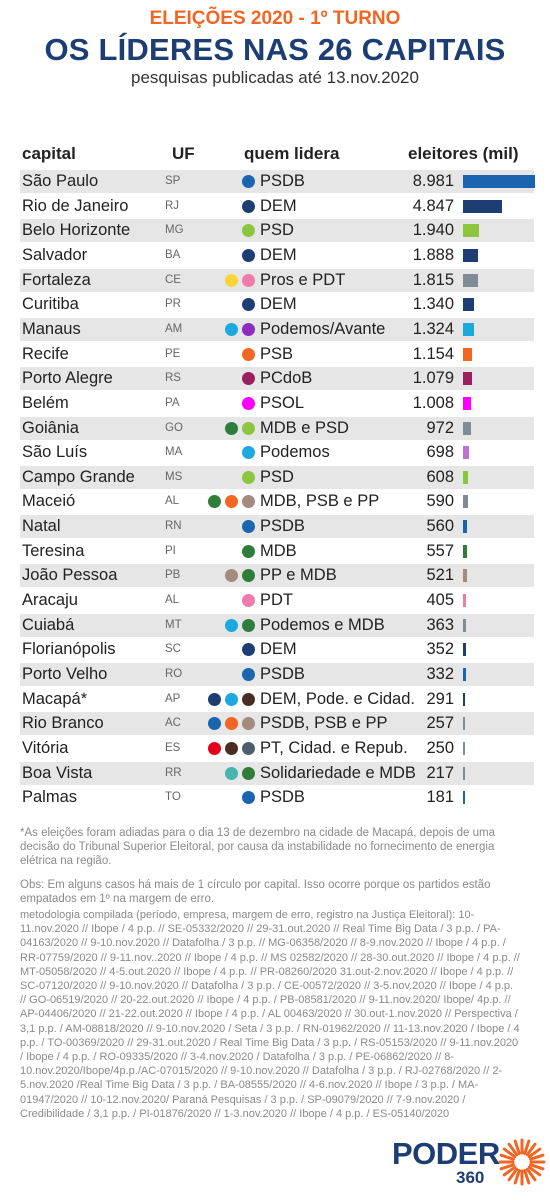 The image size is (550, 1200). I want to click on capital-name: Porto Velho, so click(65, 674).